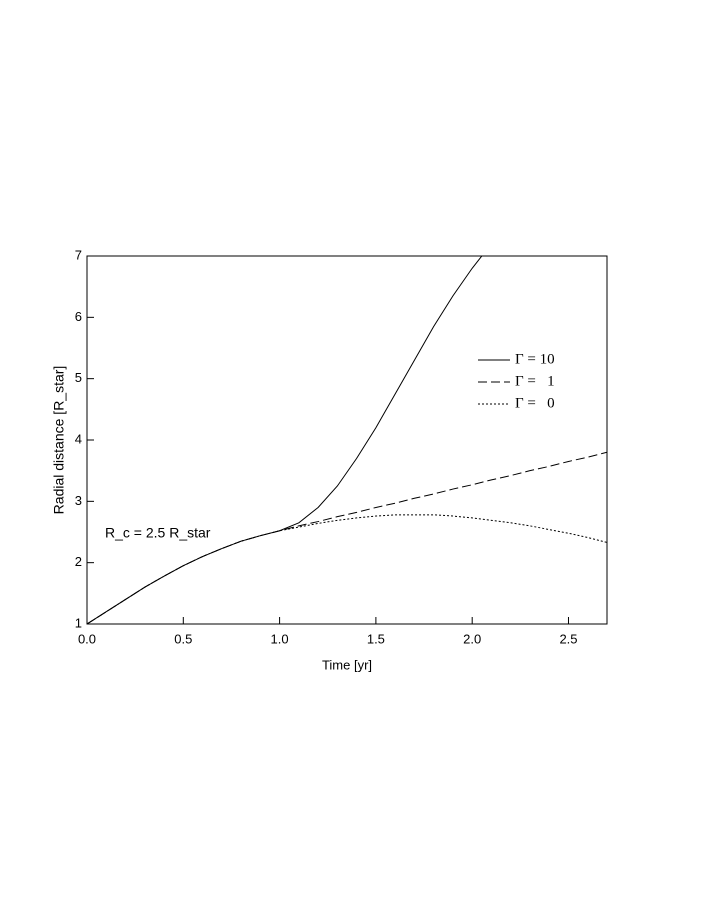 This screenshot has width=708, height=917. I want to click on y-axis-label: Radial distance [R_star], so click(59, 440).